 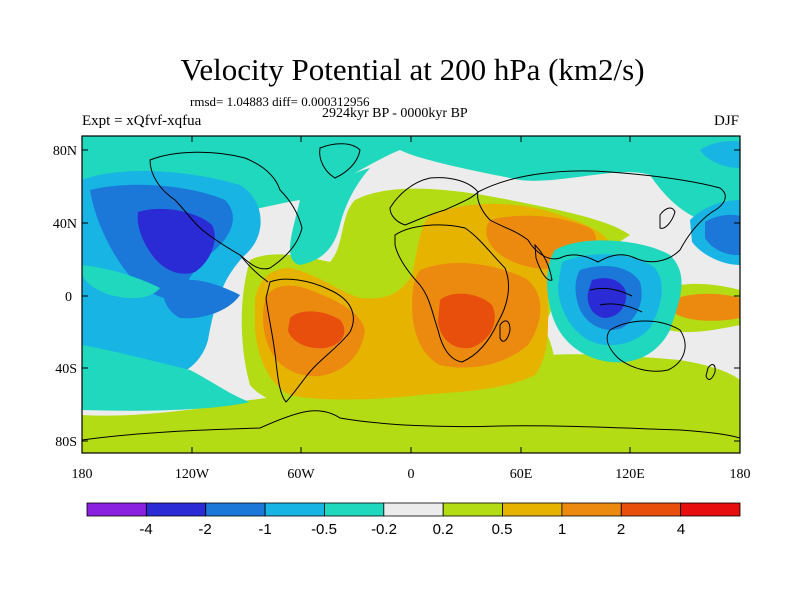 I want to click on y-label-40s: 40S, so click(x=66, y=369).